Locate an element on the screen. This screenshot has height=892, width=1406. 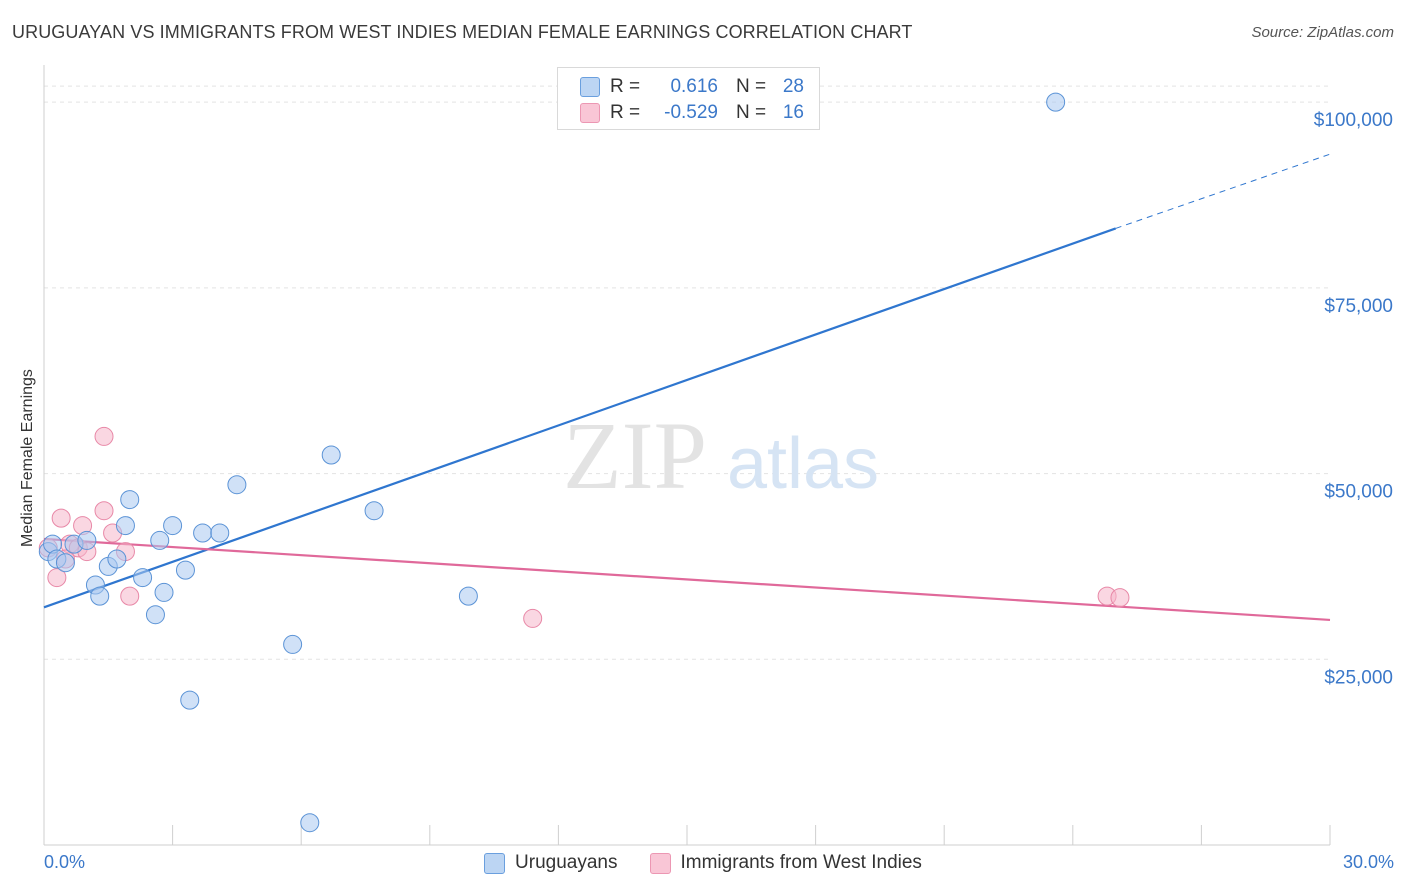
stats-legend: R = 0.616 N = 28 R = -0.529 N = 16 is located at coordinates (688, 98).